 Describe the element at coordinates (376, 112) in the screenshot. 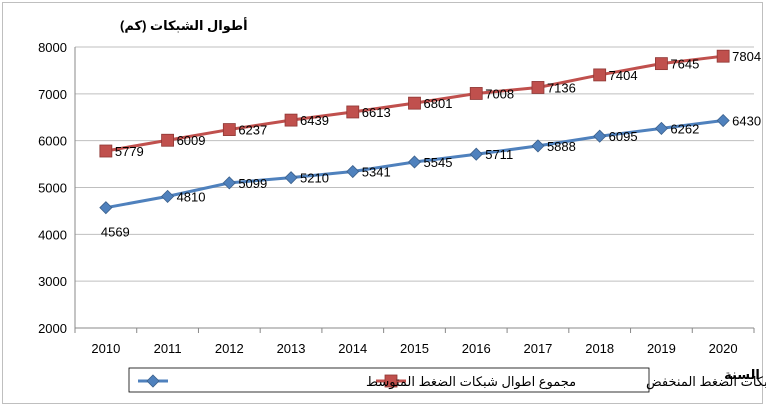

I see `data-label: 6613` at that location.